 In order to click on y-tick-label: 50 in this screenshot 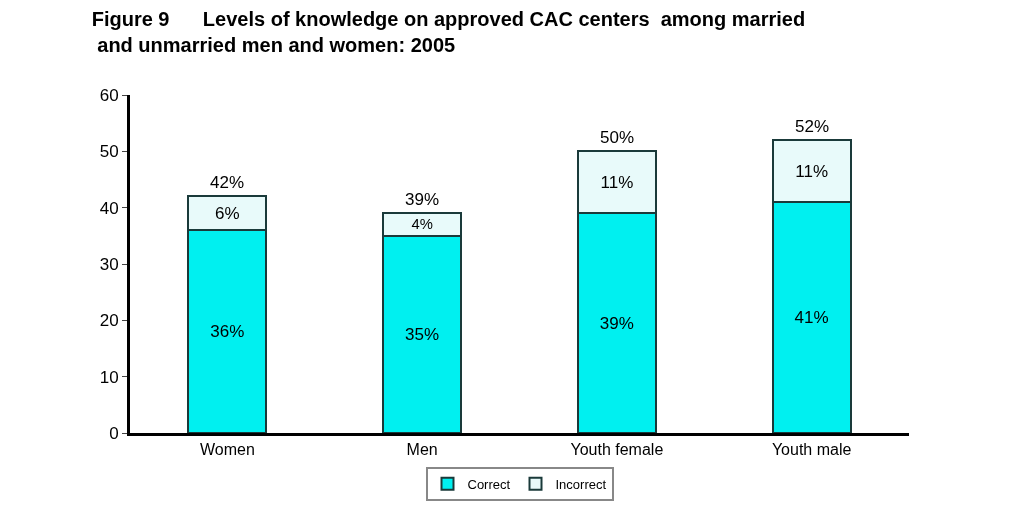, I will do `click(109, 152)`.